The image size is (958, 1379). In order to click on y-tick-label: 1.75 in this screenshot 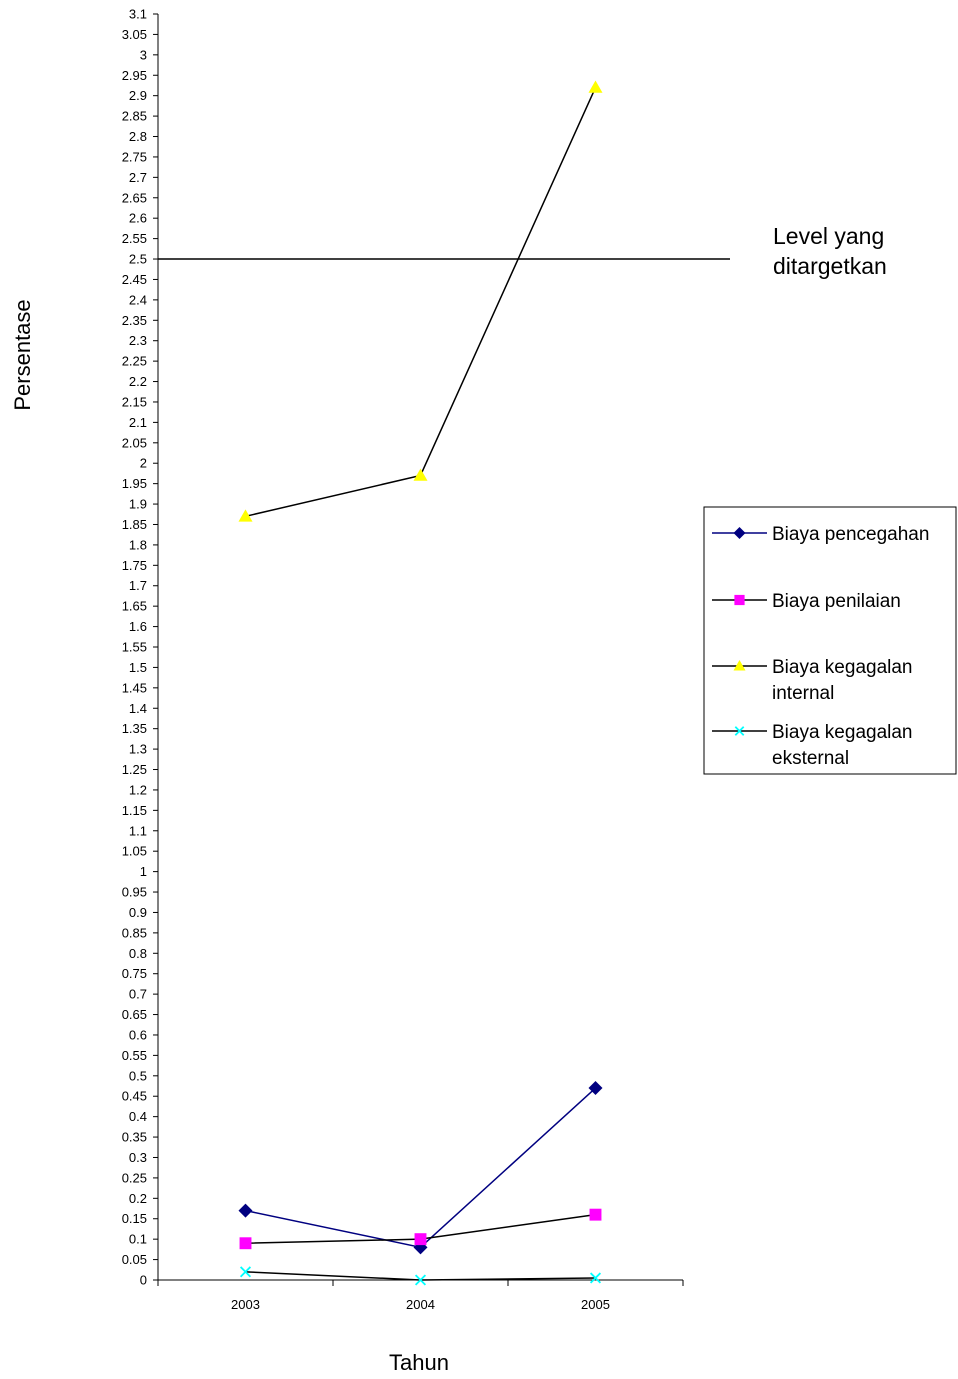, I will do `click(134, 565)`.